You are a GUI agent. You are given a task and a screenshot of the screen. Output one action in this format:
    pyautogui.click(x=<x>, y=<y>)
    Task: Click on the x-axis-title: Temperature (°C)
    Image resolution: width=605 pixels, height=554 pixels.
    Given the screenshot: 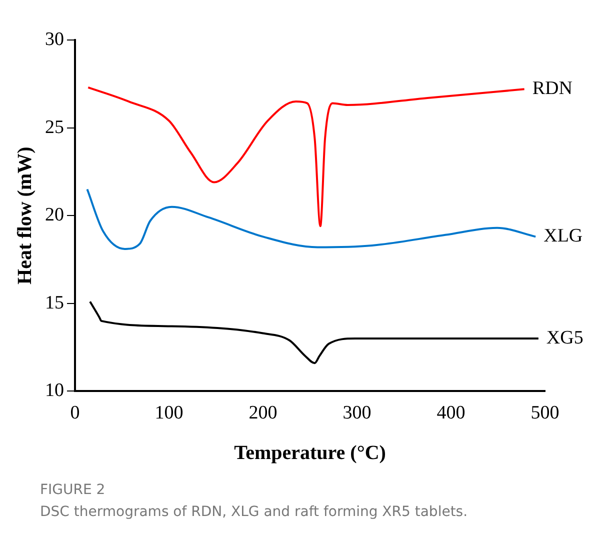 What is the action you would take?
    pyautogui.click(x=310, y=453)
    